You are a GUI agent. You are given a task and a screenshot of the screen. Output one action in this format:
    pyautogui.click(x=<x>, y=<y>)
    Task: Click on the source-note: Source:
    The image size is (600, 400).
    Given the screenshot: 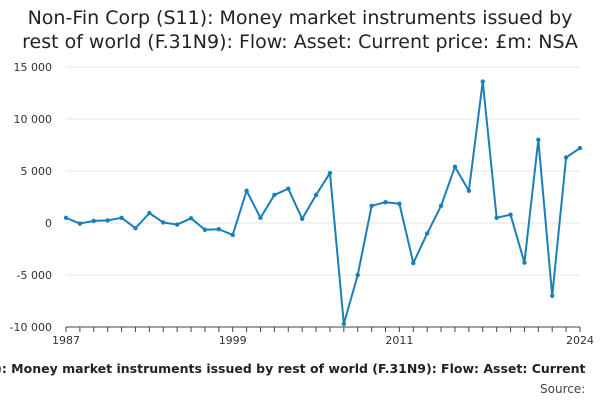 What is the action you would take?
    pyautogui.click(x=300, y=390)
    